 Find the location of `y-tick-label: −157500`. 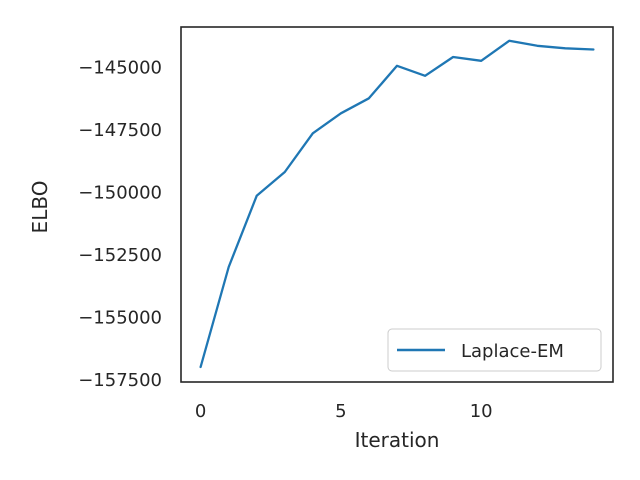

y-tick-label: −157500 is located at coordinates (120, 380).